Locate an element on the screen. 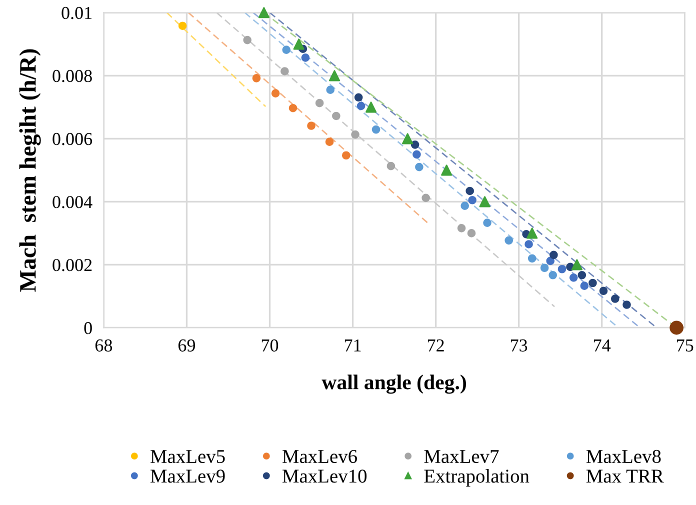 This screenshot has height=505, width=696. x-tick-label: 75 is located at coordinates (685, 346).